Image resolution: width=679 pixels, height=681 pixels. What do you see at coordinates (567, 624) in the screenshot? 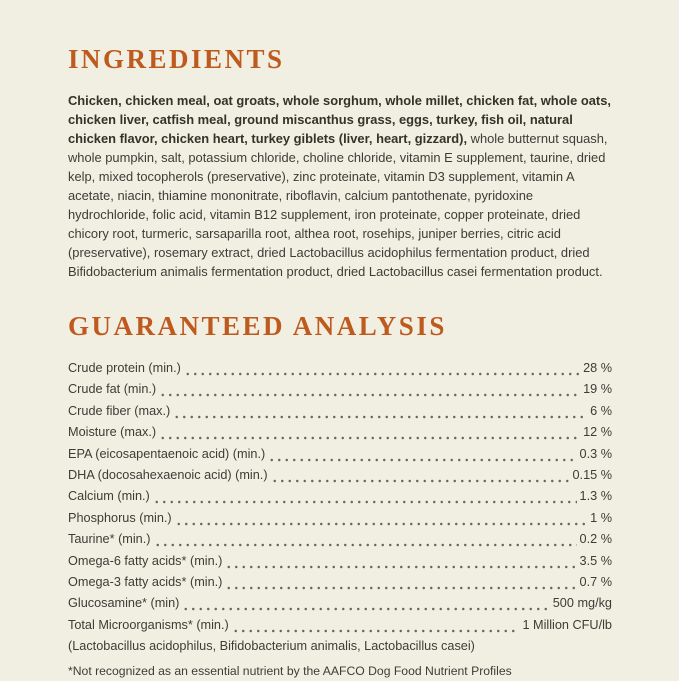
I see `analysis-row-value: 1 Million CFU/lb` at bounding box center [567, 624].